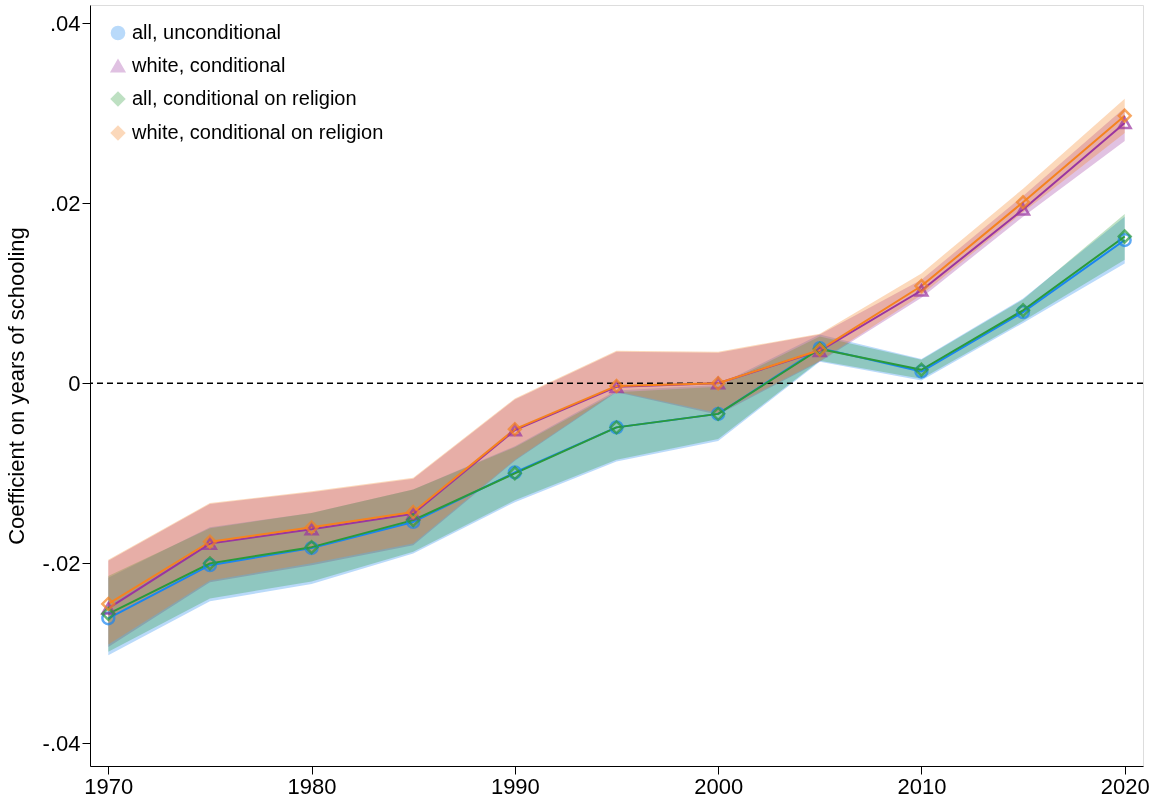 This screenshot has width=1153, height=802. I want to click on y-tick-label: 0, so click(74, 383).